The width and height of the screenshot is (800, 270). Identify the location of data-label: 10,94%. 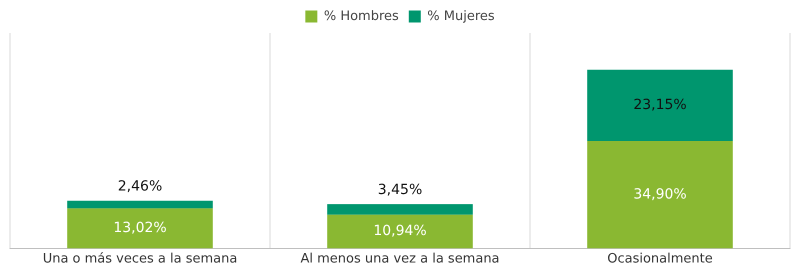
(400, 231).